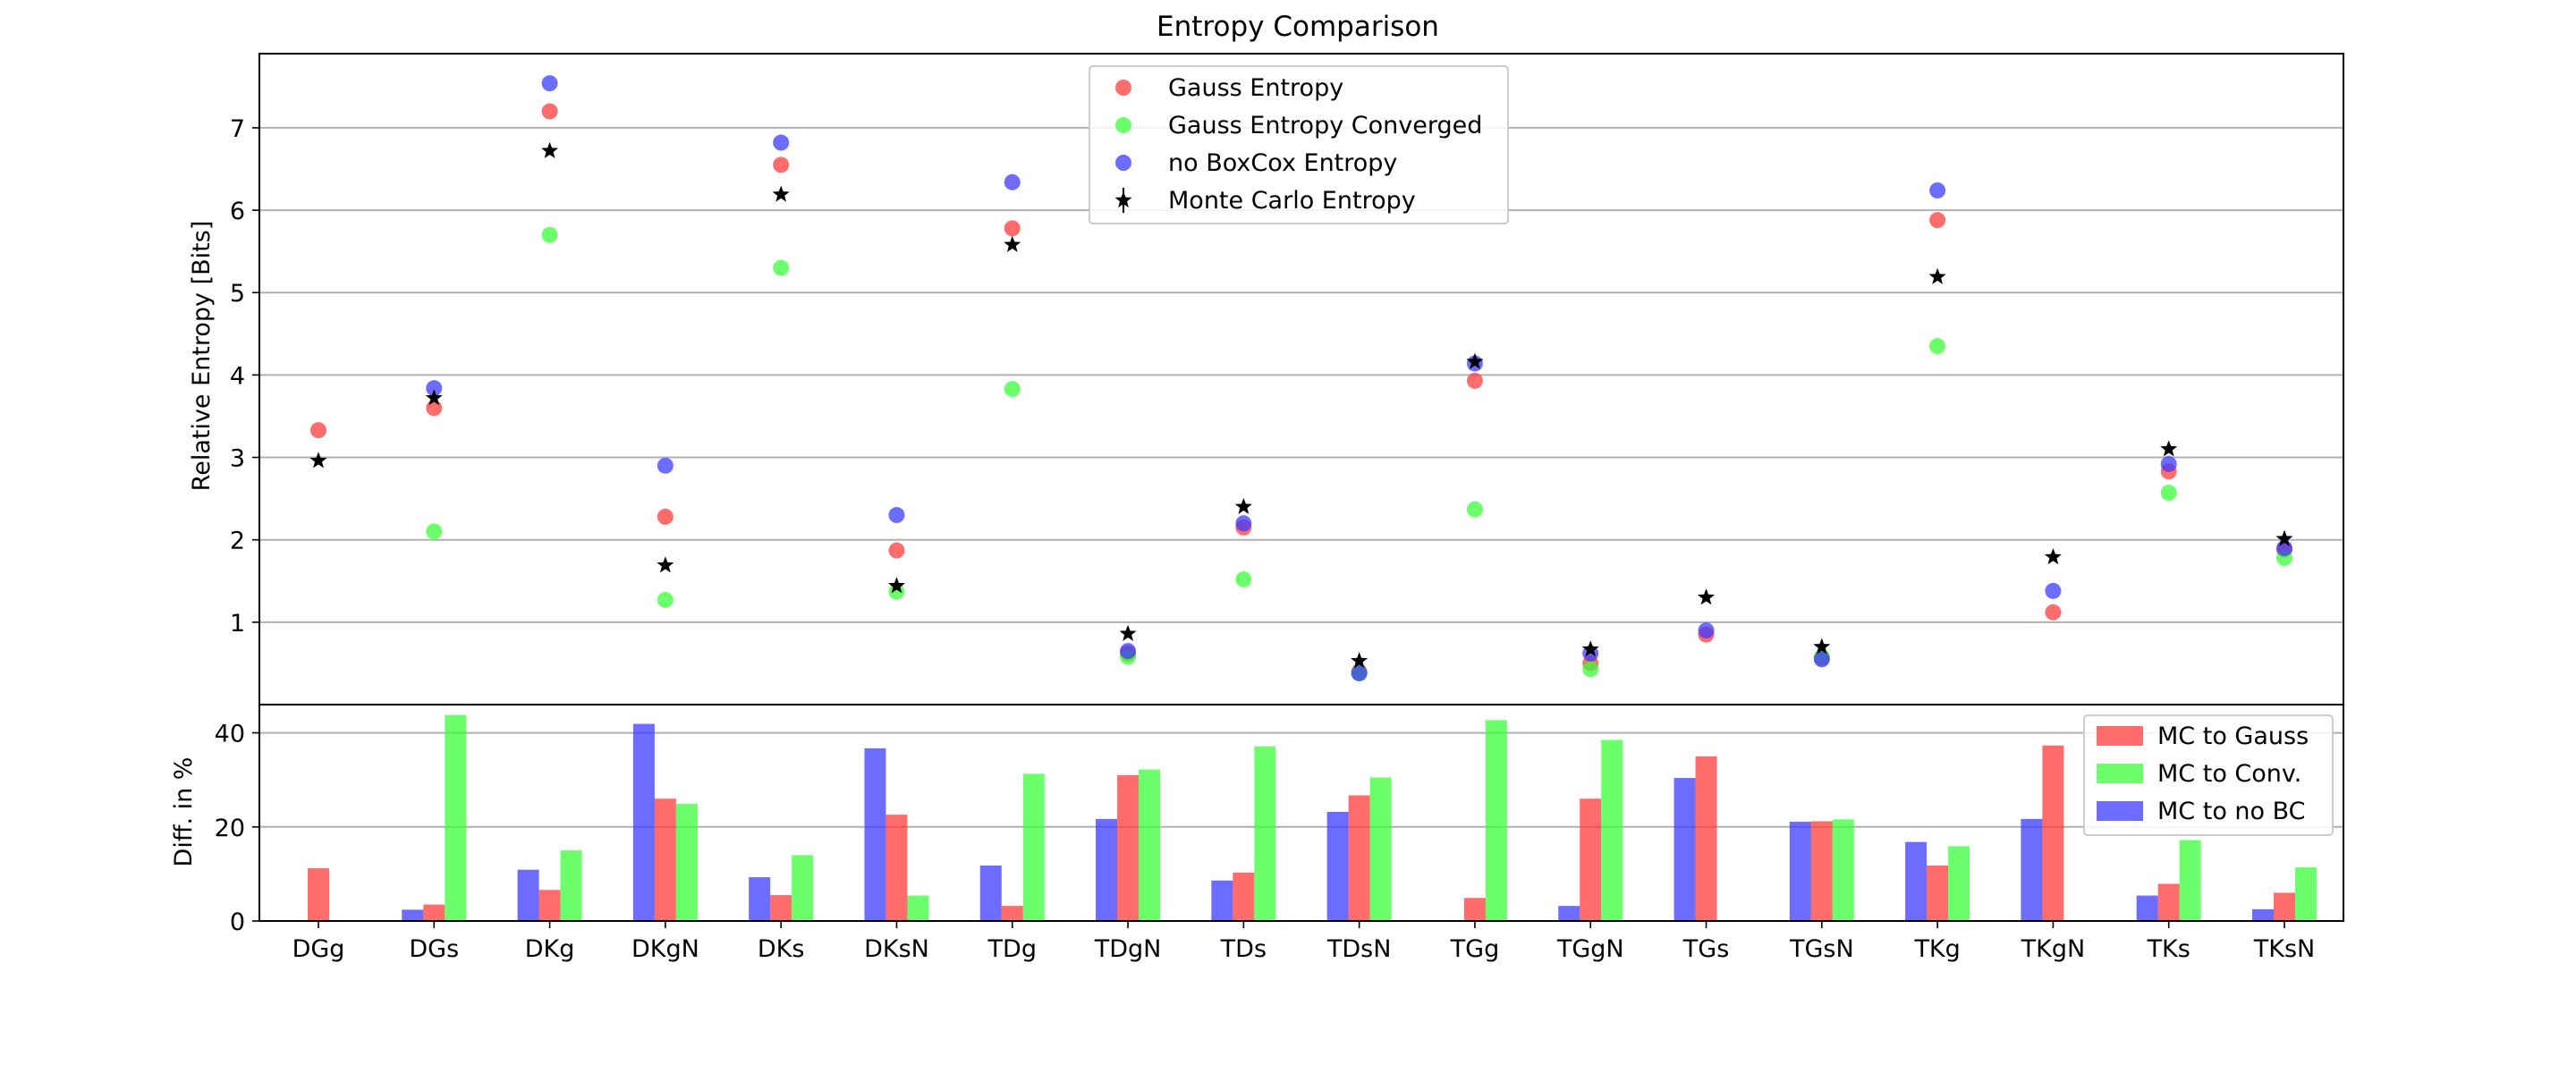  What do you see at coordinates (1705, 949) in the screenshot?
I see `x-tick-label: TGs` at bounding box center [1705, 949].